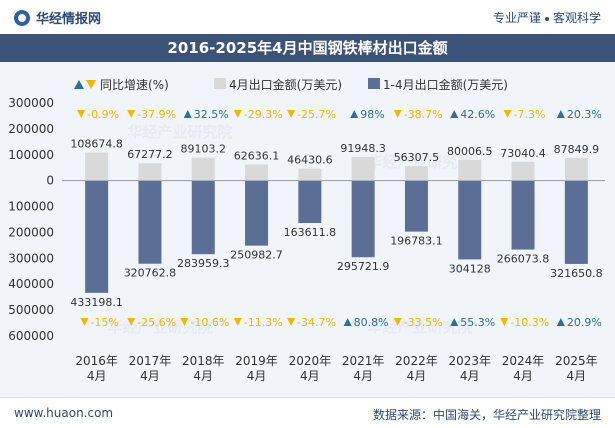 The height and width of the screenshot is (428, 615). Describe the element at coordinates (220, 83) in the screenshot. I see `legend-monthly-swatch` at that location.